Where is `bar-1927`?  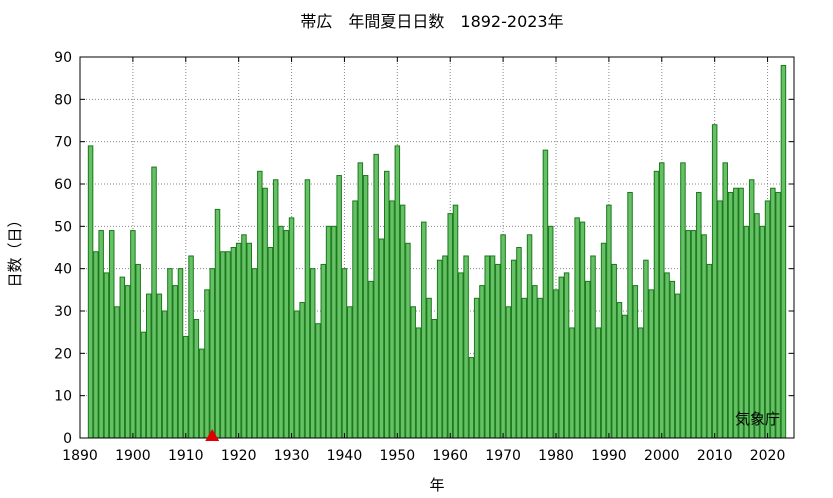
bar-1927 is located at coordinates (275, 309).